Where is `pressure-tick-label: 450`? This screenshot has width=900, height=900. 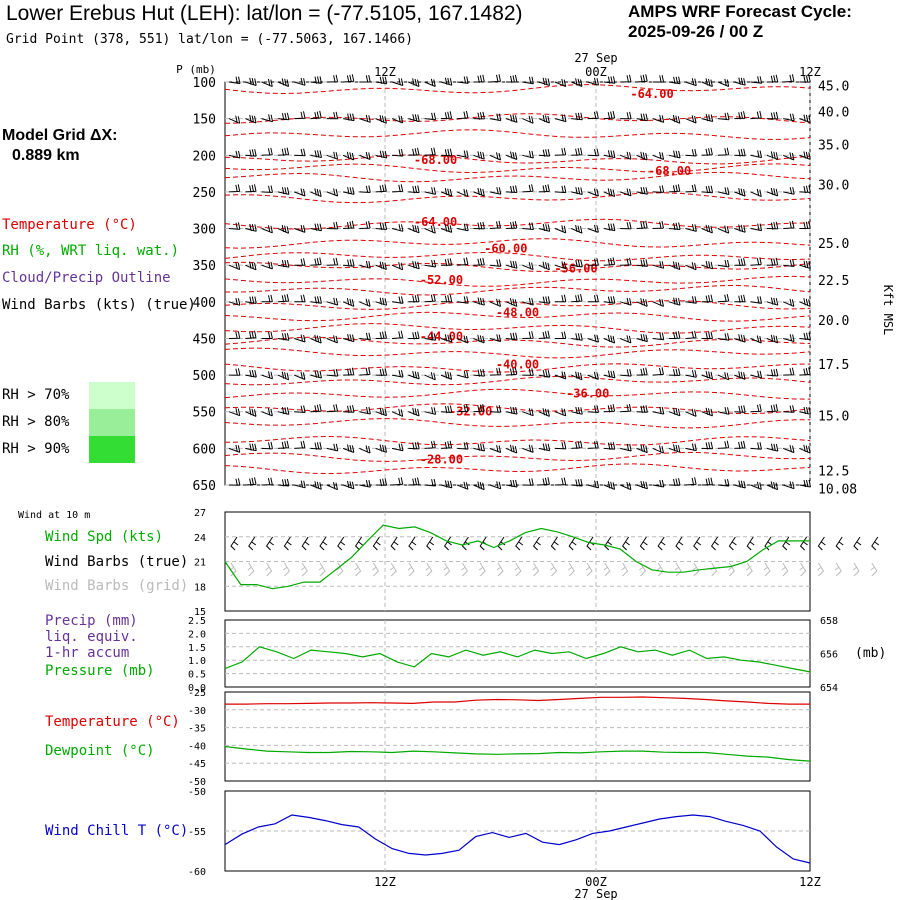
pressure-tick-label: 450 is located at coordinates (204, 339).